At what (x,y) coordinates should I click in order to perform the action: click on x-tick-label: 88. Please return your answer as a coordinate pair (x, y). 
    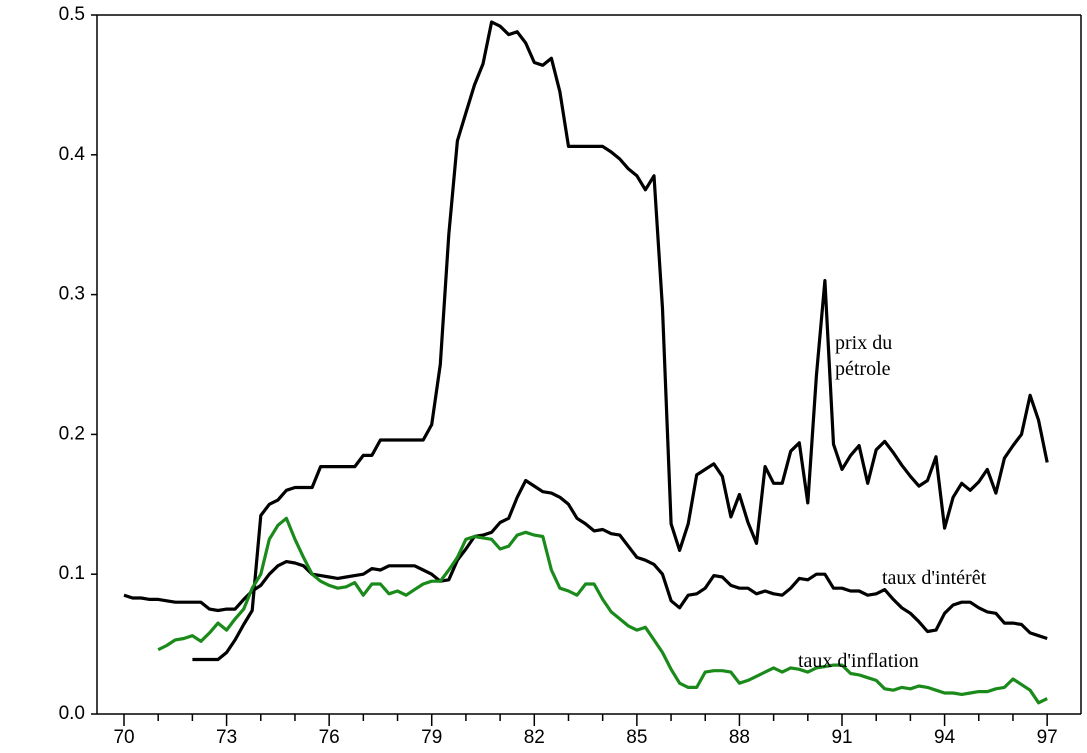
    Looking at the image, I should click on (739, 737).